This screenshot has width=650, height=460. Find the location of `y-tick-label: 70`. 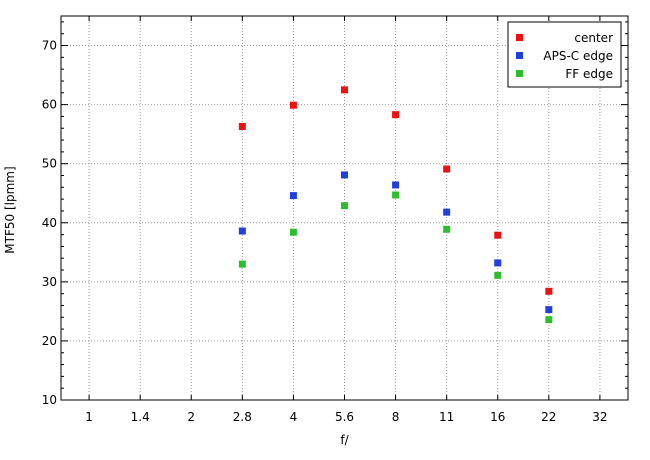

y-tick-label: 70 is located at coordinates (49, 46).